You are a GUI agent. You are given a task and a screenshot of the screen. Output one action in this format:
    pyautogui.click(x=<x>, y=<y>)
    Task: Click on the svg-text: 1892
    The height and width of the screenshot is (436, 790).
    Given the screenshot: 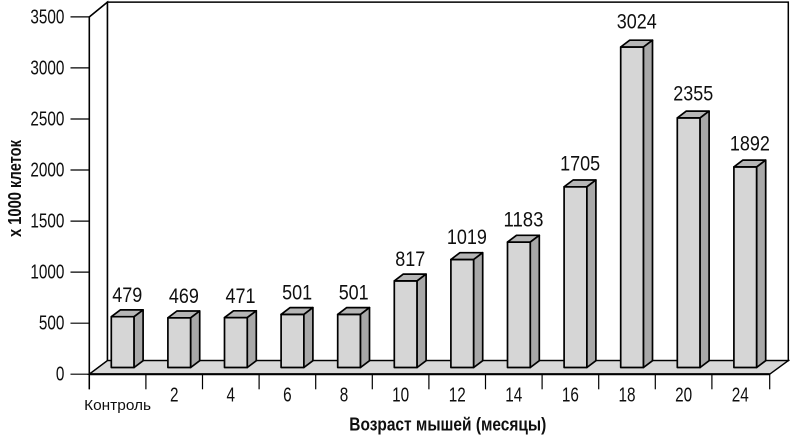 What is the action you would take?
    pyautogui.click(x=750, y=143)
    